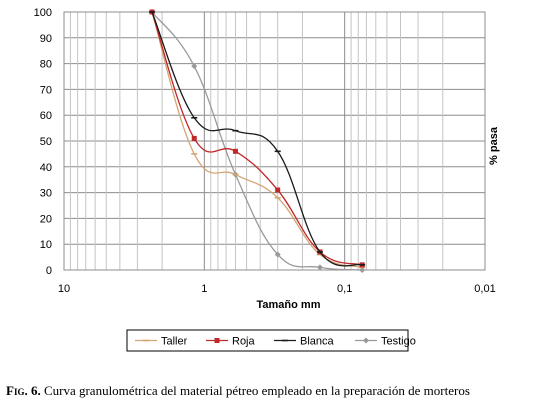  What do you see at coordinates (46, 168) in the screenshot?
I see `y-tick-label: 40` at bounding box center [46, 168].